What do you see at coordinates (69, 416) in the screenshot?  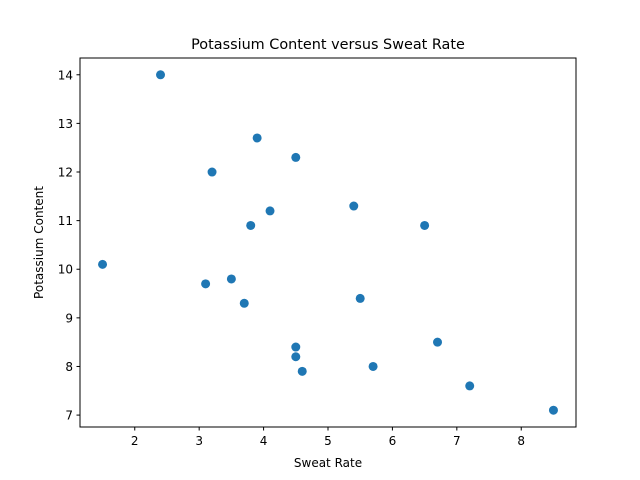 I see `y-tick-label: 7` at bounding box center [69, 416].